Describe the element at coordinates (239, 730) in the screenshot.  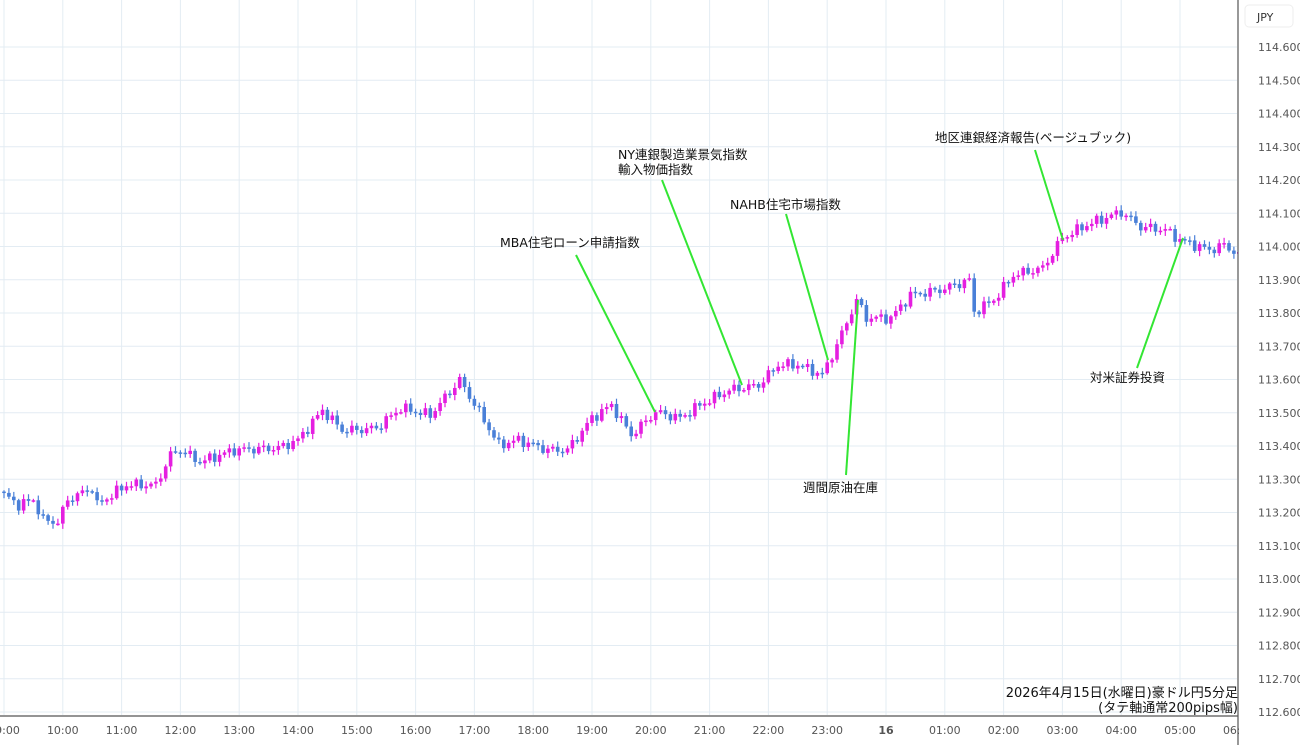
I see `x-tick-label: 13:00` at that location.